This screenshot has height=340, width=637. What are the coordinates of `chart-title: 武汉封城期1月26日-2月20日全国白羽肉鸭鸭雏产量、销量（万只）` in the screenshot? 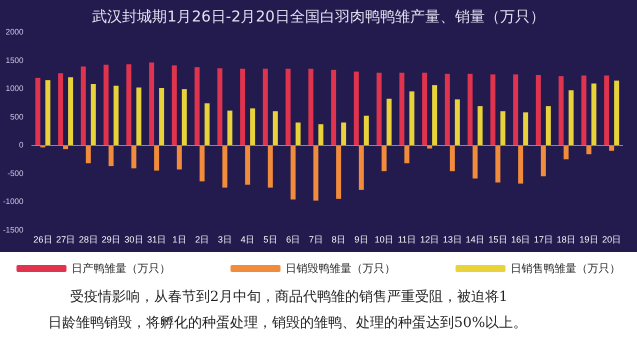 It's located at (318, 17).